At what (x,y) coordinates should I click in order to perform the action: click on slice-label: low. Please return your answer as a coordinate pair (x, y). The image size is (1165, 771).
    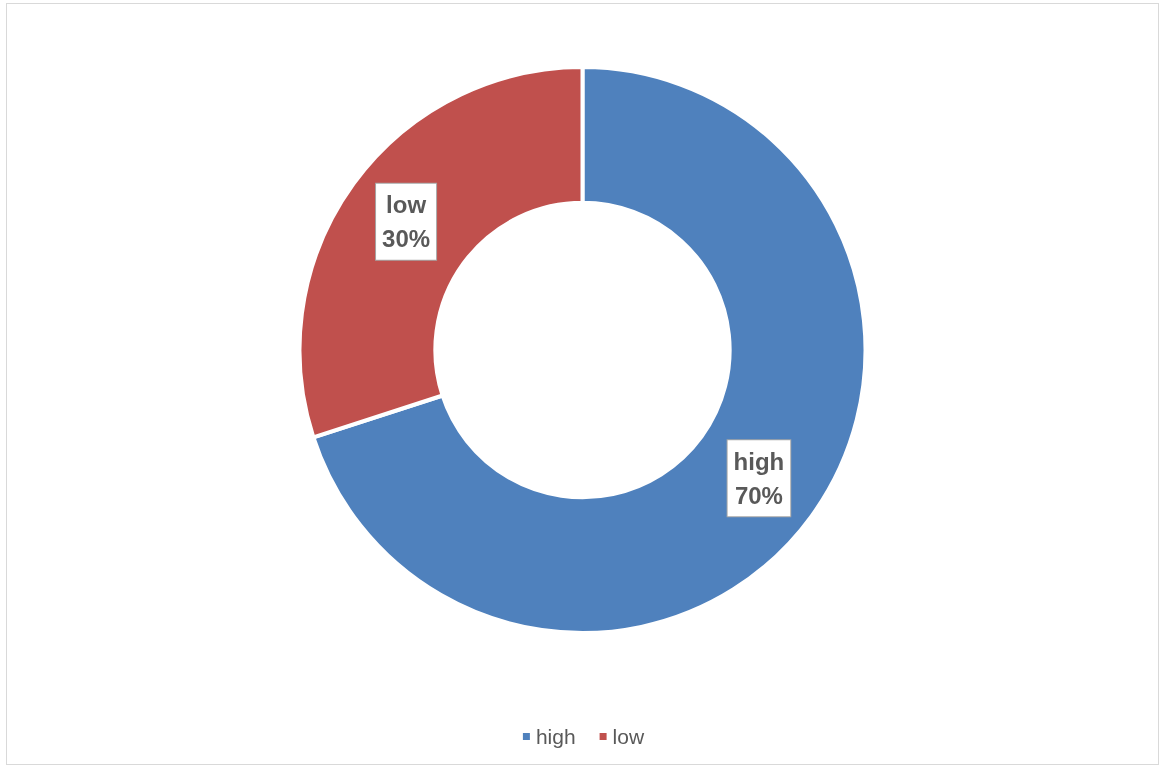
    Looking at the image, I should click on (406, 205).